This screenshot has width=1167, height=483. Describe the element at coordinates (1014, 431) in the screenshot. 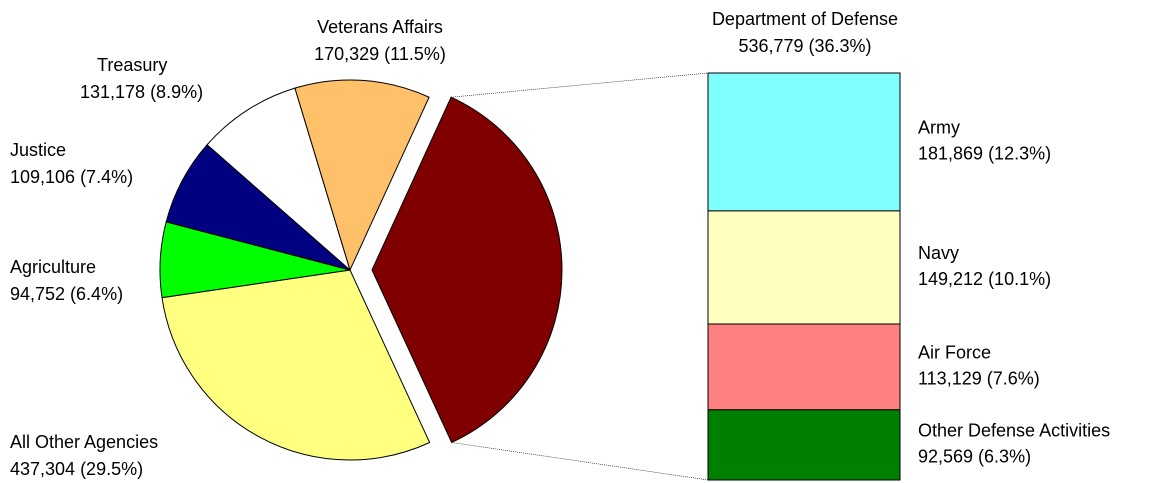

I see `segment-label: Other Defense Activities` at that location.